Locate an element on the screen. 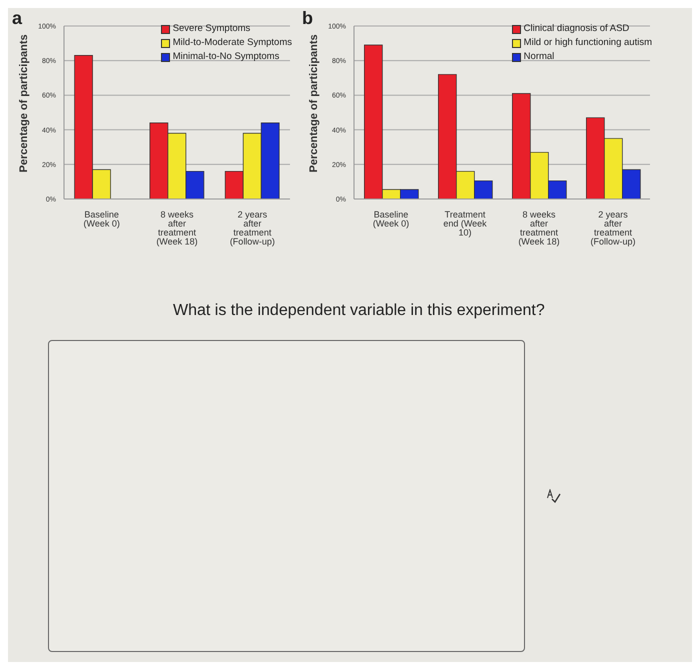 The height and width of the screenshot is (670, 700). legend-label: Minimal-to-No Symptoms is located at coordinates (226, 57).